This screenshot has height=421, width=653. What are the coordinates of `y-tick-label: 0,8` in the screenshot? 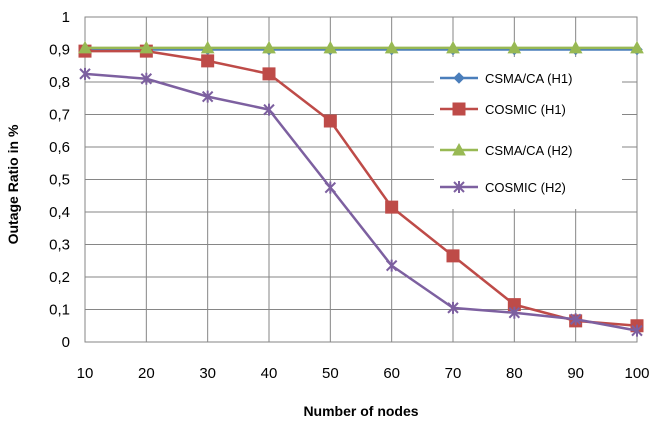 It's located at (59, 82).